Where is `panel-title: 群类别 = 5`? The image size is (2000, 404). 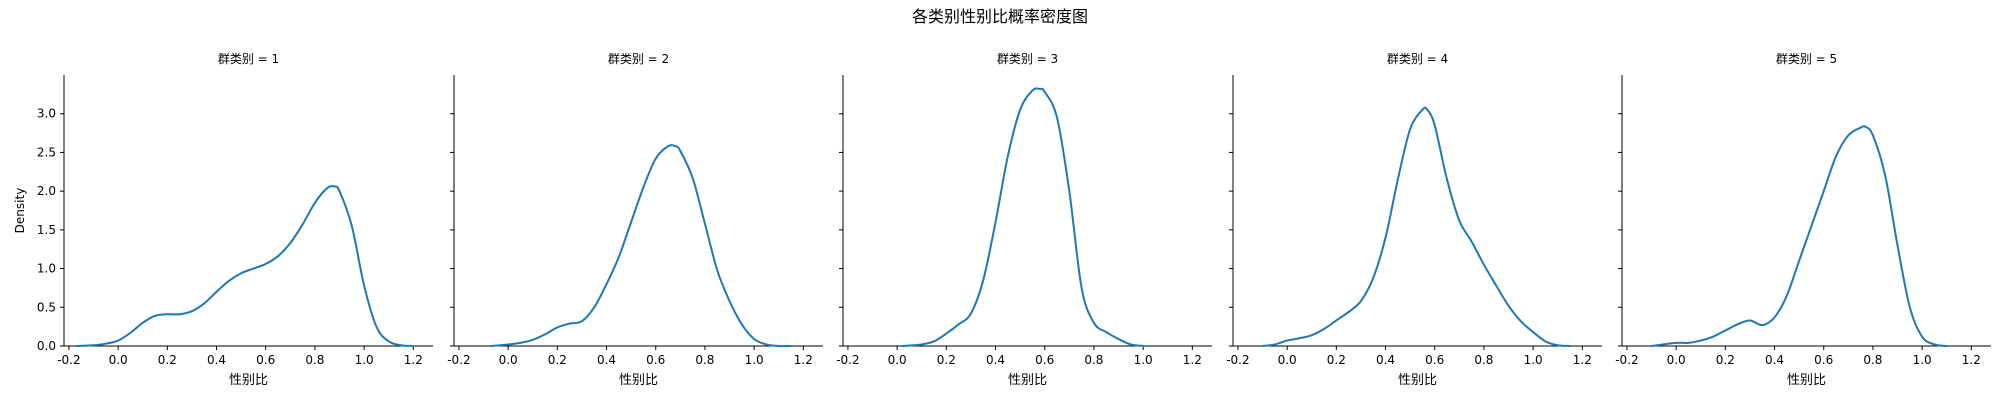 panel-title: 群类别 = 5 is located at coordinates (1806, 59).